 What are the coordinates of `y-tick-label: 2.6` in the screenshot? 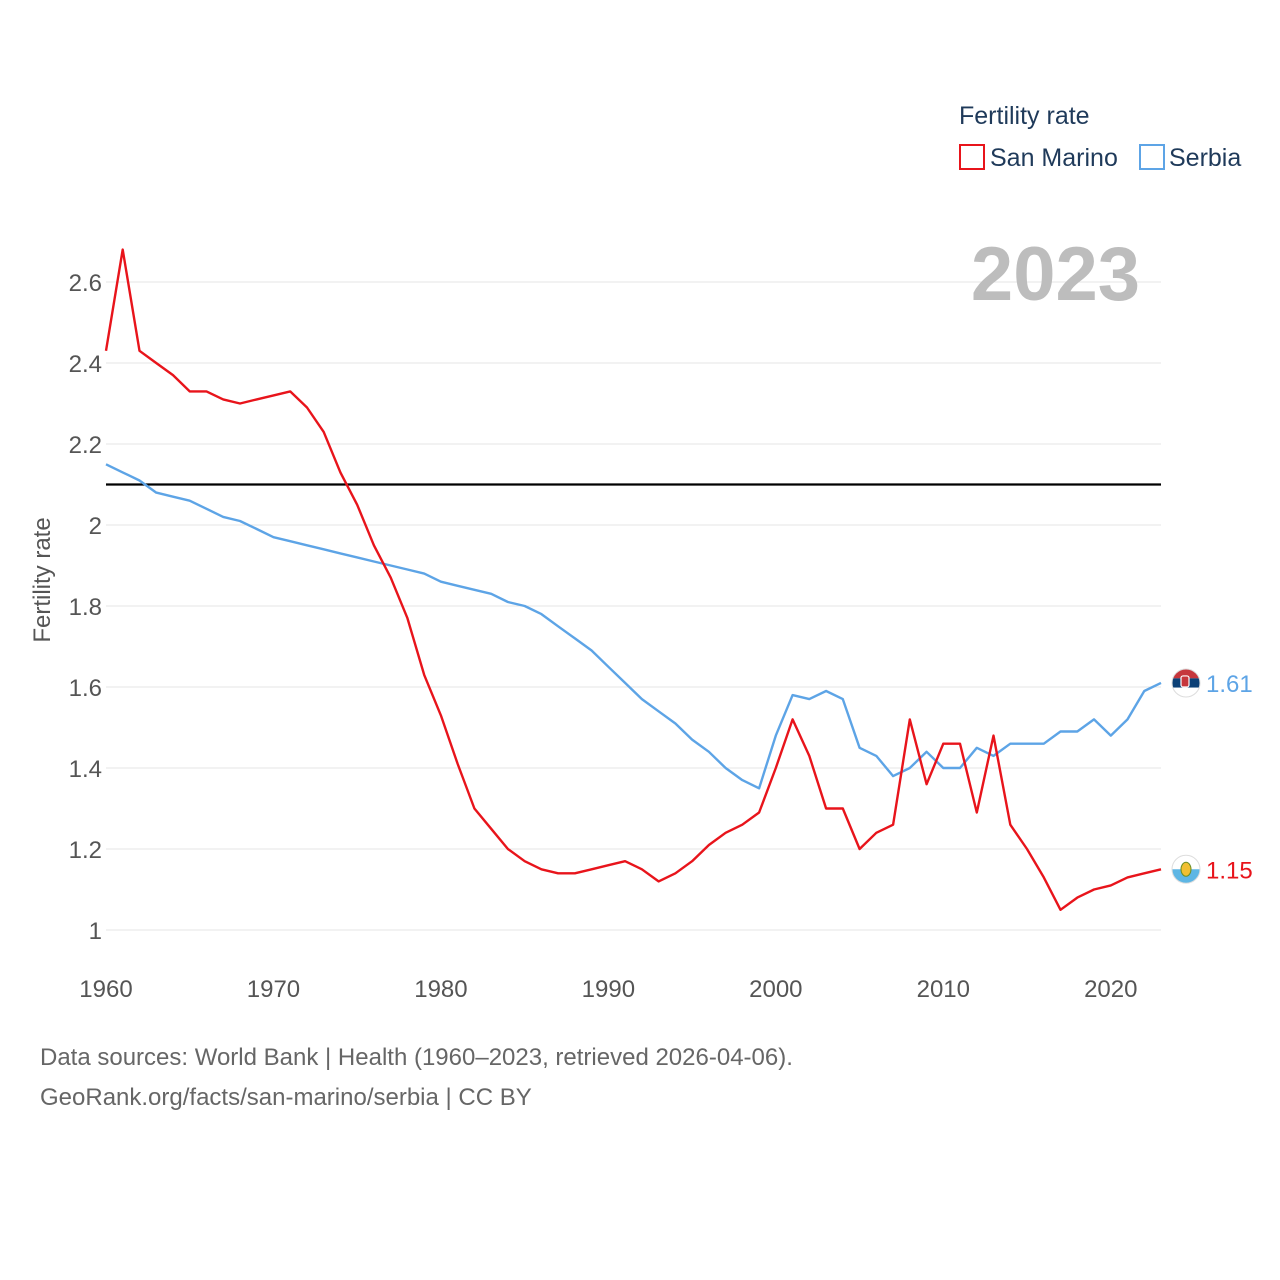 It's located at (85, 283).